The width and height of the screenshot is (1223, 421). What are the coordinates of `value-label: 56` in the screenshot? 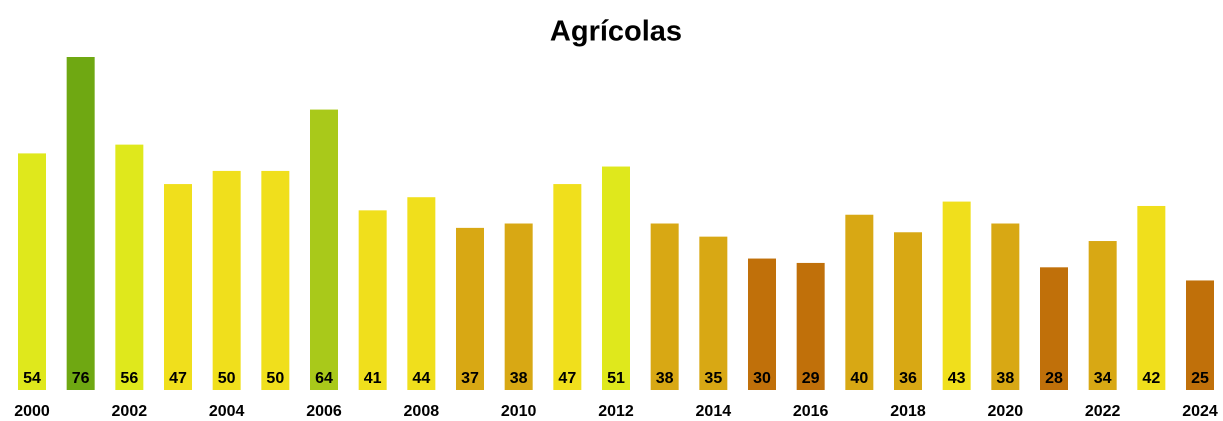 It's located at (129, 378).